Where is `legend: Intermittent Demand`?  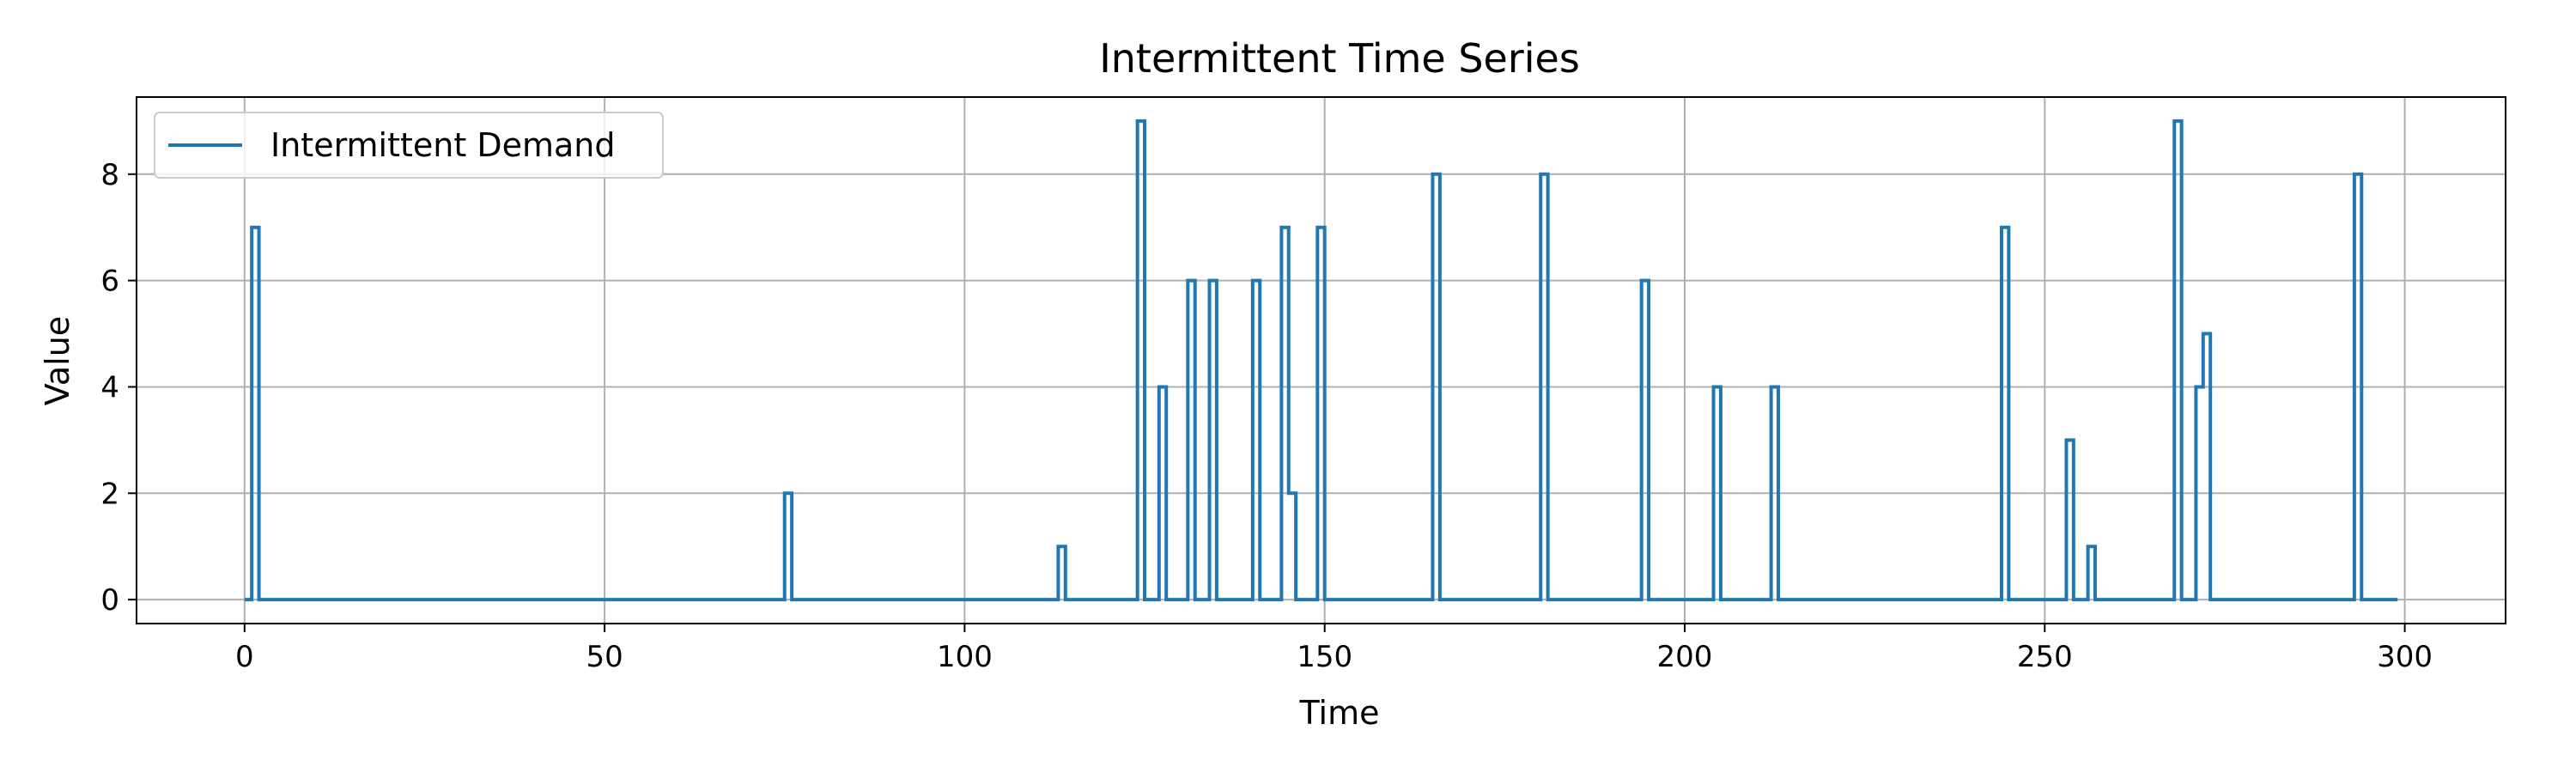 legend: Intermittent Demand is located at coordinates (409, 145).